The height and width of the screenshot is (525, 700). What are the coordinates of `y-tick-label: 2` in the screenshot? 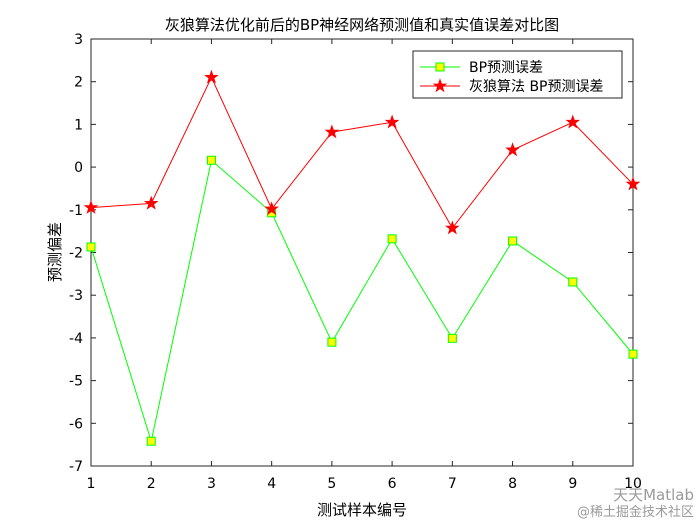 It's located at (78, 83).